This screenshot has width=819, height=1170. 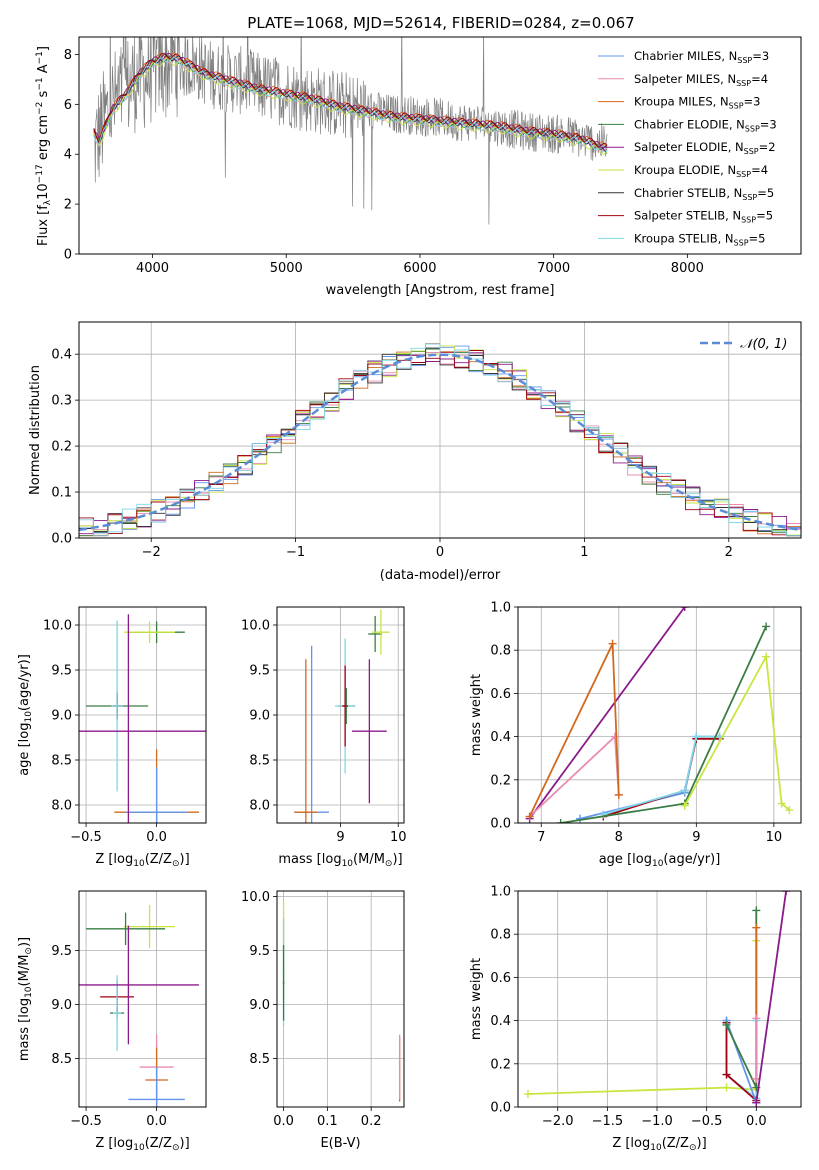 I want to click on x-tick-label: 10, so click(x=774, y=837).